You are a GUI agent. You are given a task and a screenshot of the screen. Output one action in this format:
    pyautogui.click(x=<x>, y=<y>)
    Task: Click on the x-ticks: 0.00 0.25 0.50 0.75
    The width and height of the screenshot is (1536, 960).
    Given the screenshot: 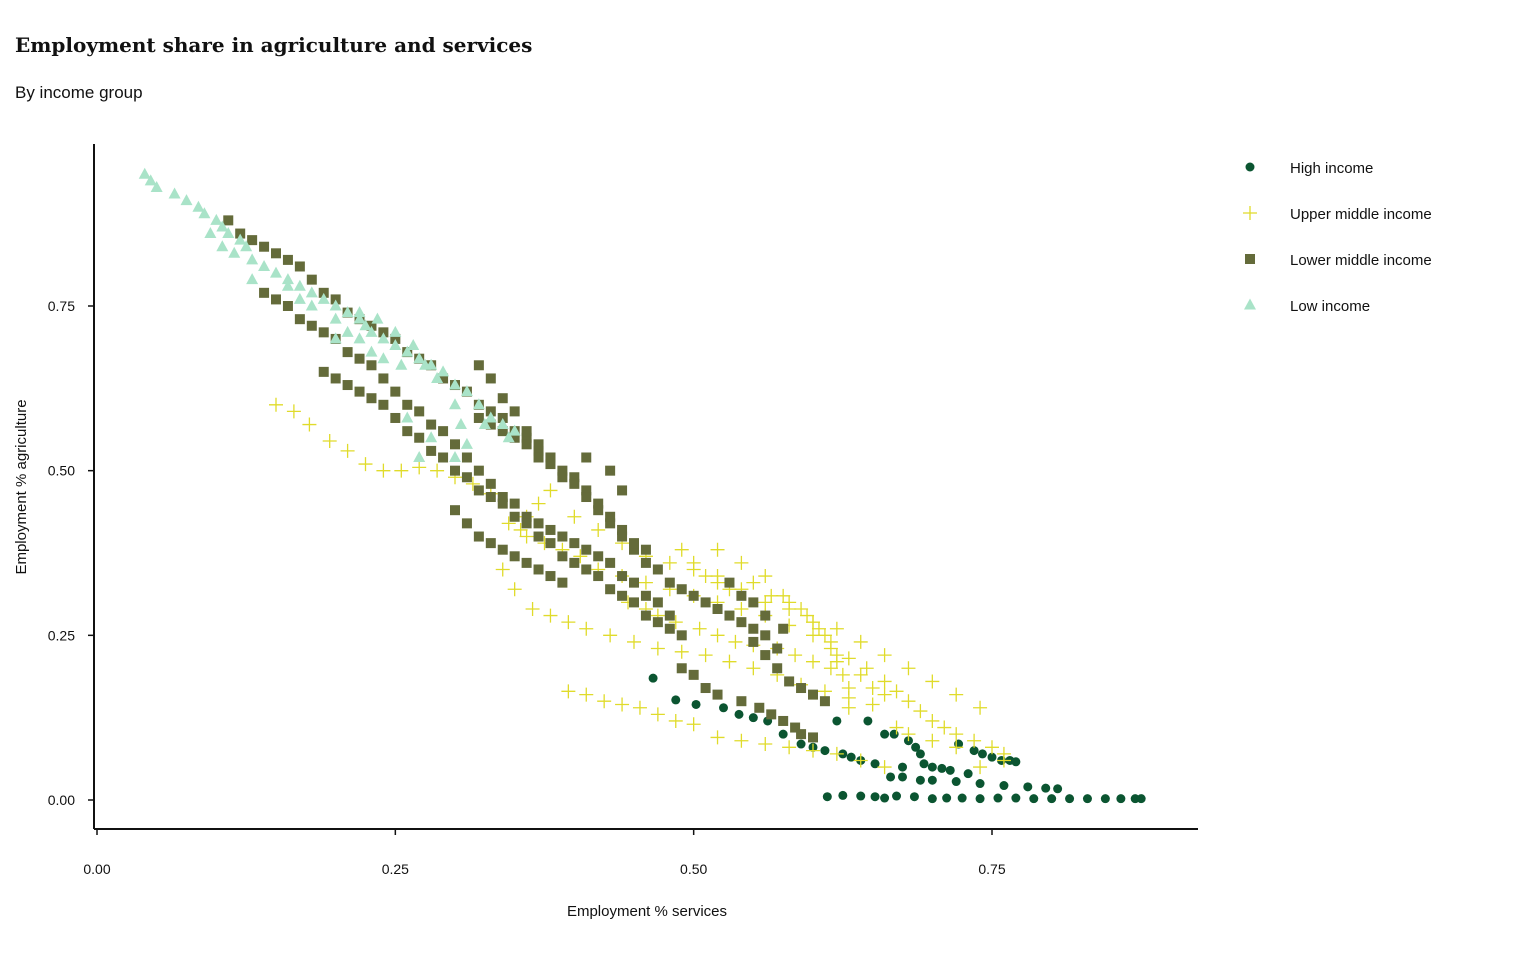 What is the action you would take?
    pyautogui.click(x=544, y=853)
    